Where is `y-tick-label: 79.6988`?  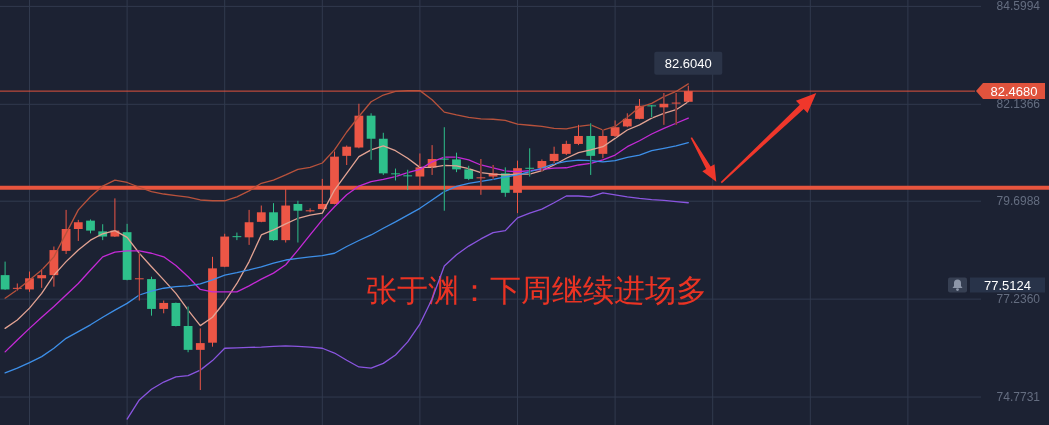 y-tick-label: 79.6988 is located at coordinates (1018, 201).